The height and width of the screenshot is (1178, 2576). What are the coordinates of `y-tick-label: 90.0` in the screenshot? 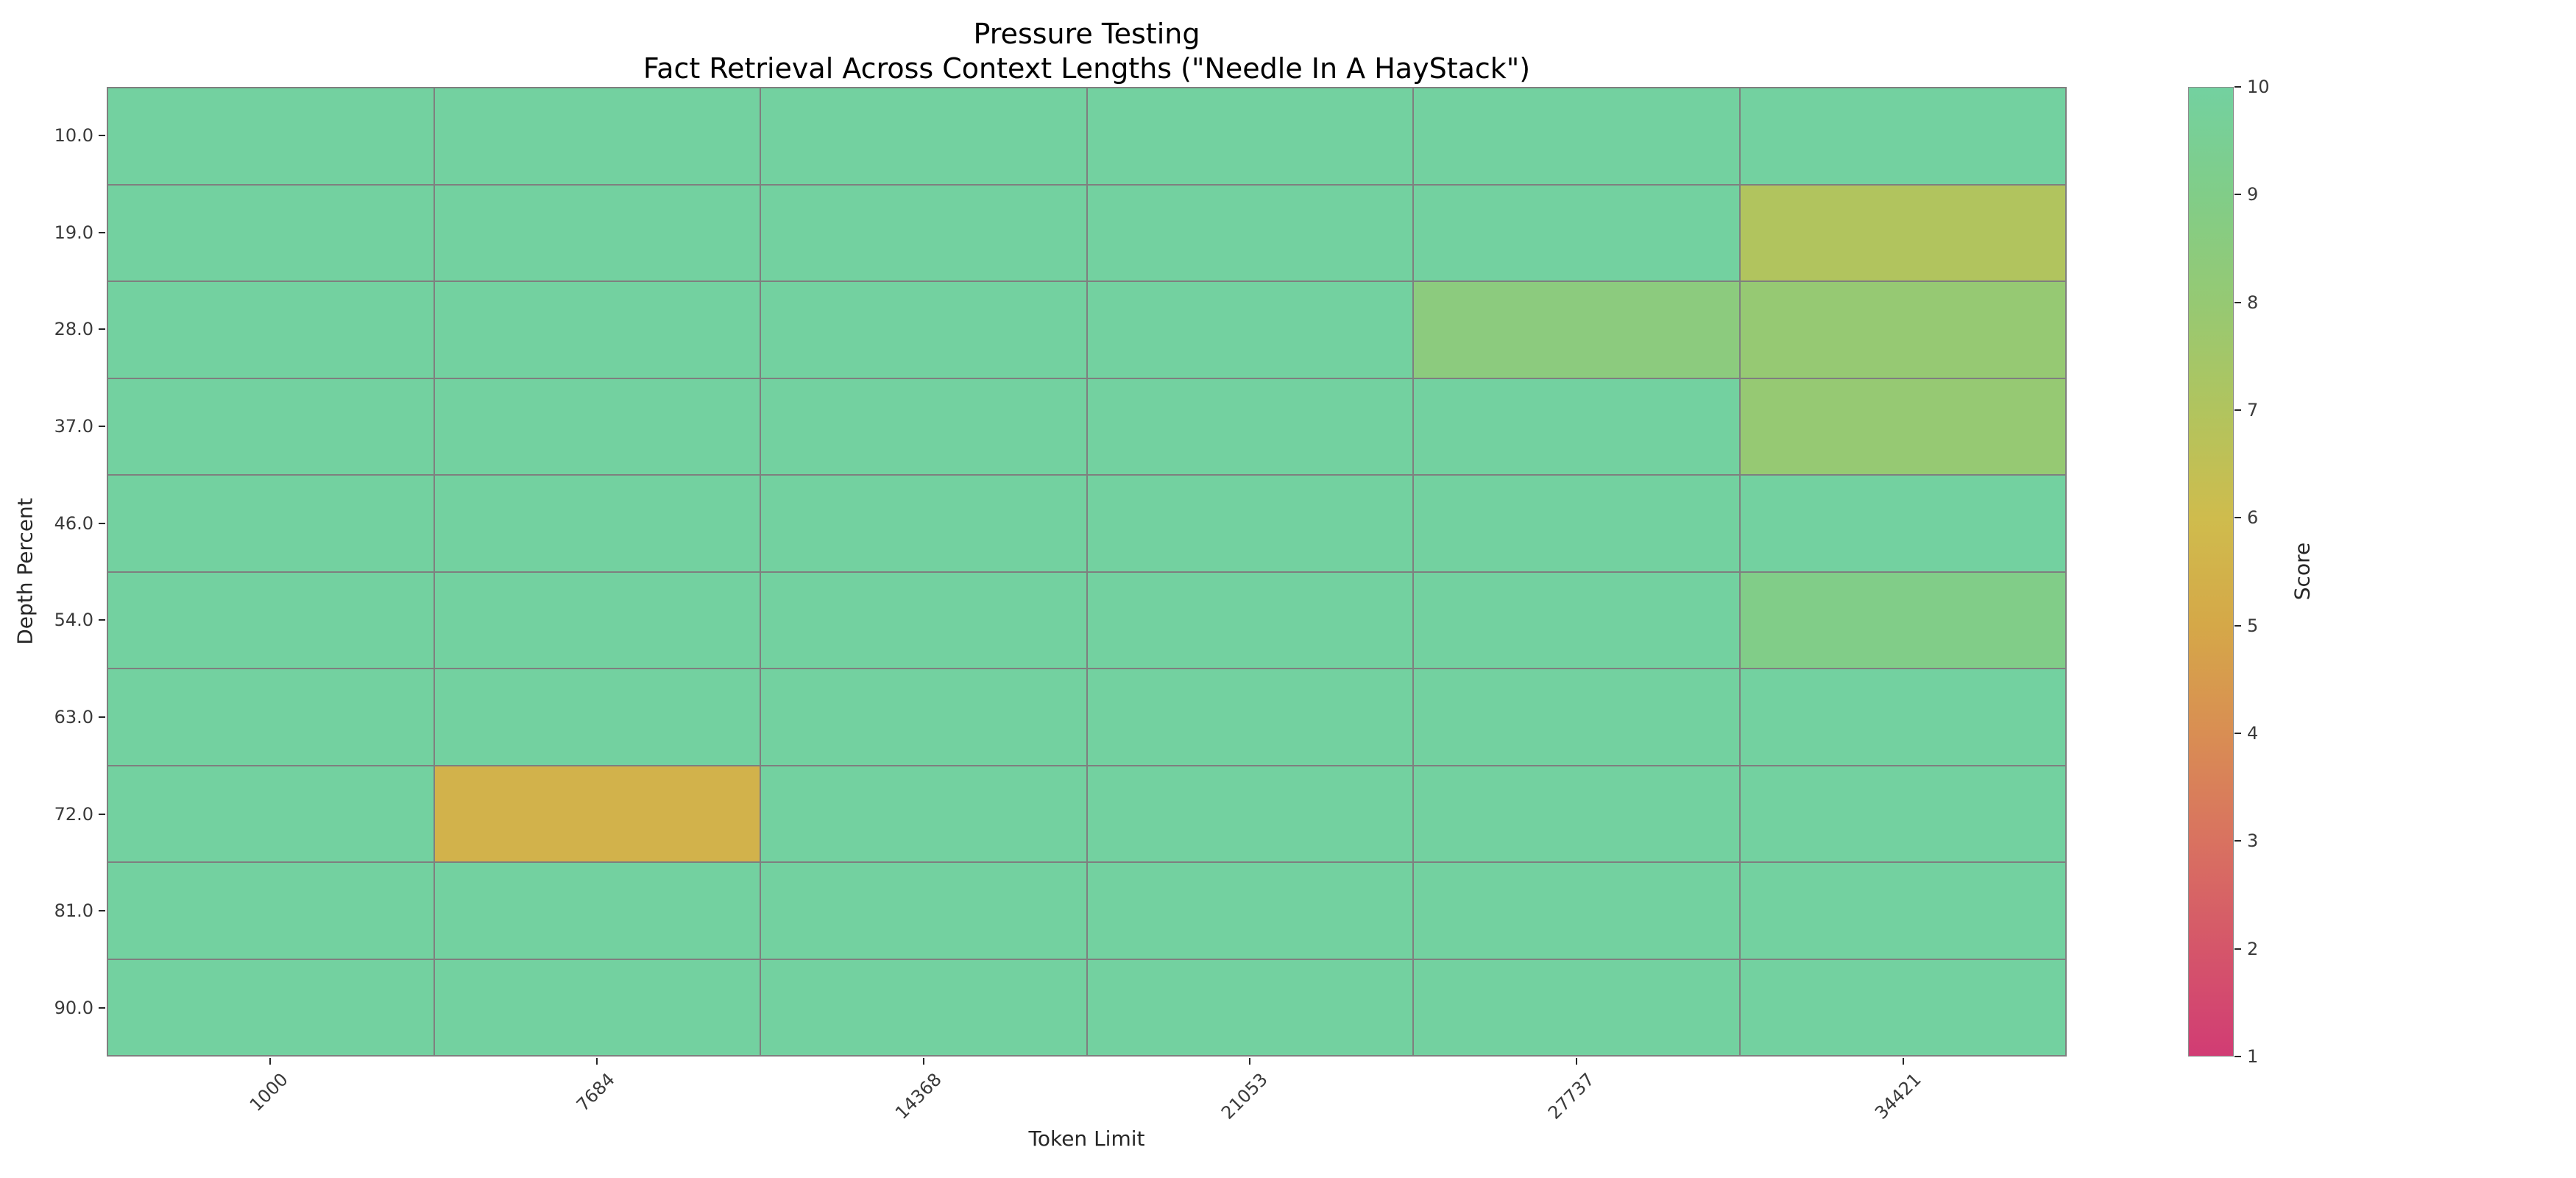 It's located at (73, 1008).